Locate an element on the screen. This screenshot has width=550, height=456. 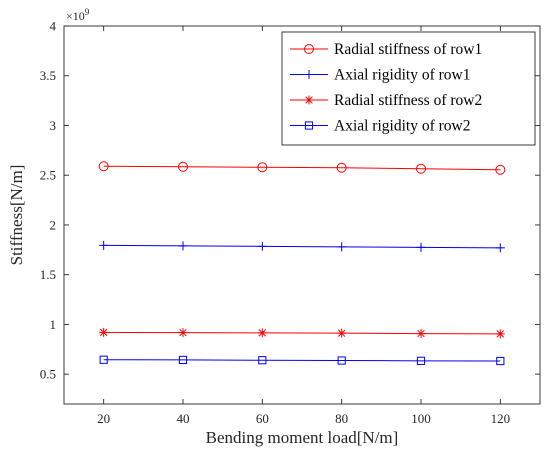
y-axis-multiplier-exponent: 9 is located at coordinates (87, 12).